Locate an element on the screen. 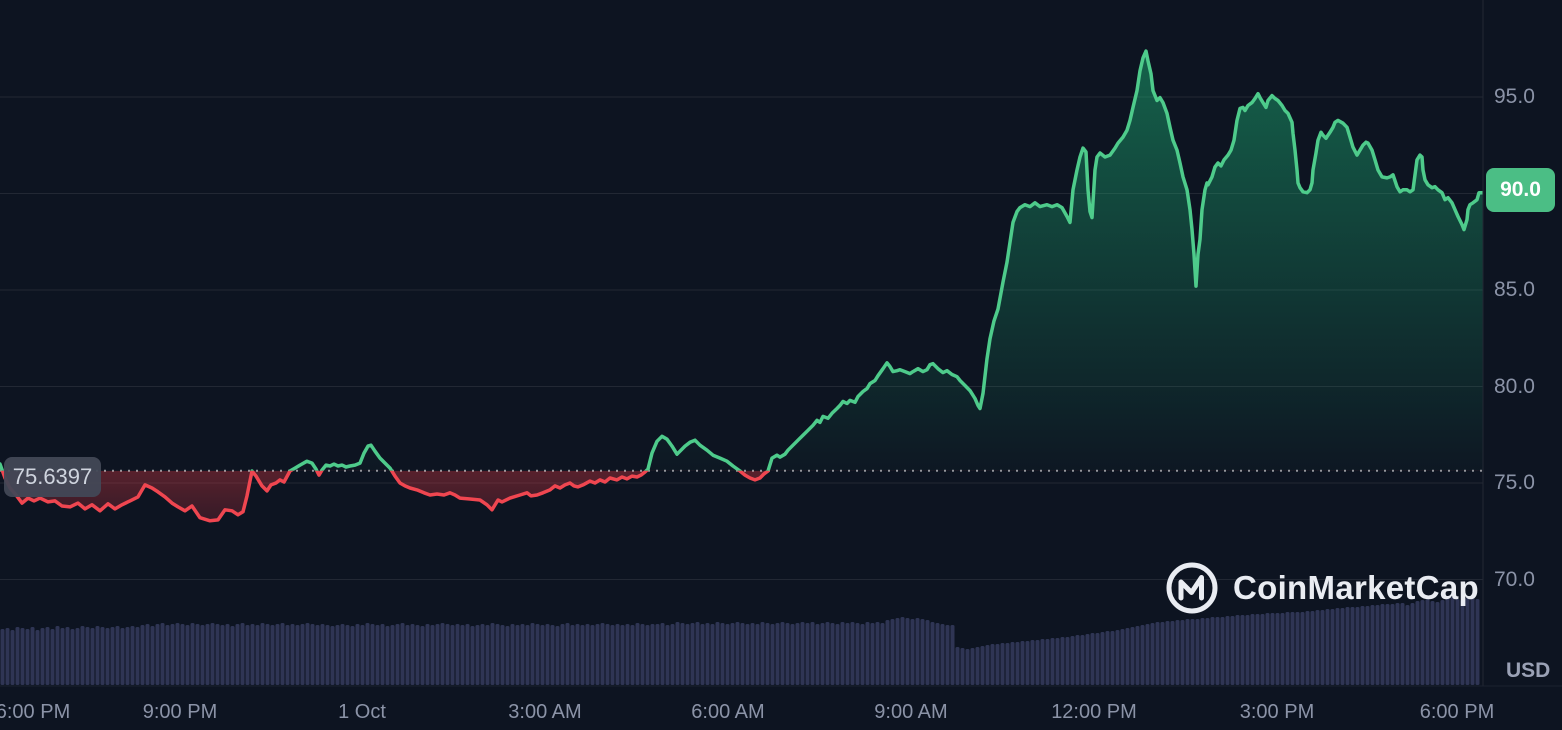 This screenshot has width=1562, height=730. x-axis-tick-label: 6:00 AM is located at coordinates (728, 712).